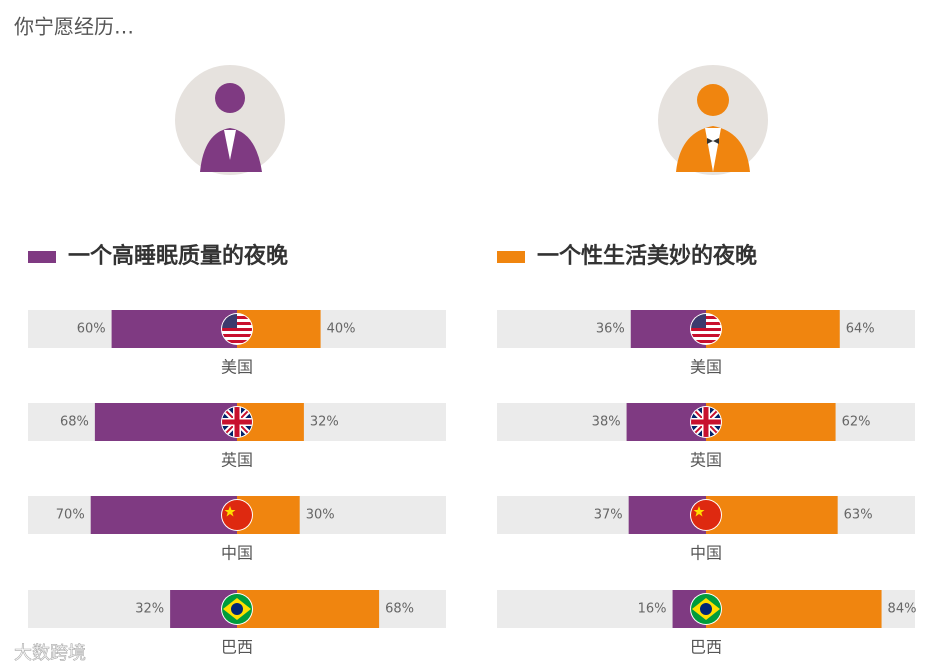  I want to click on value-label: 60%, so click(91, 329).